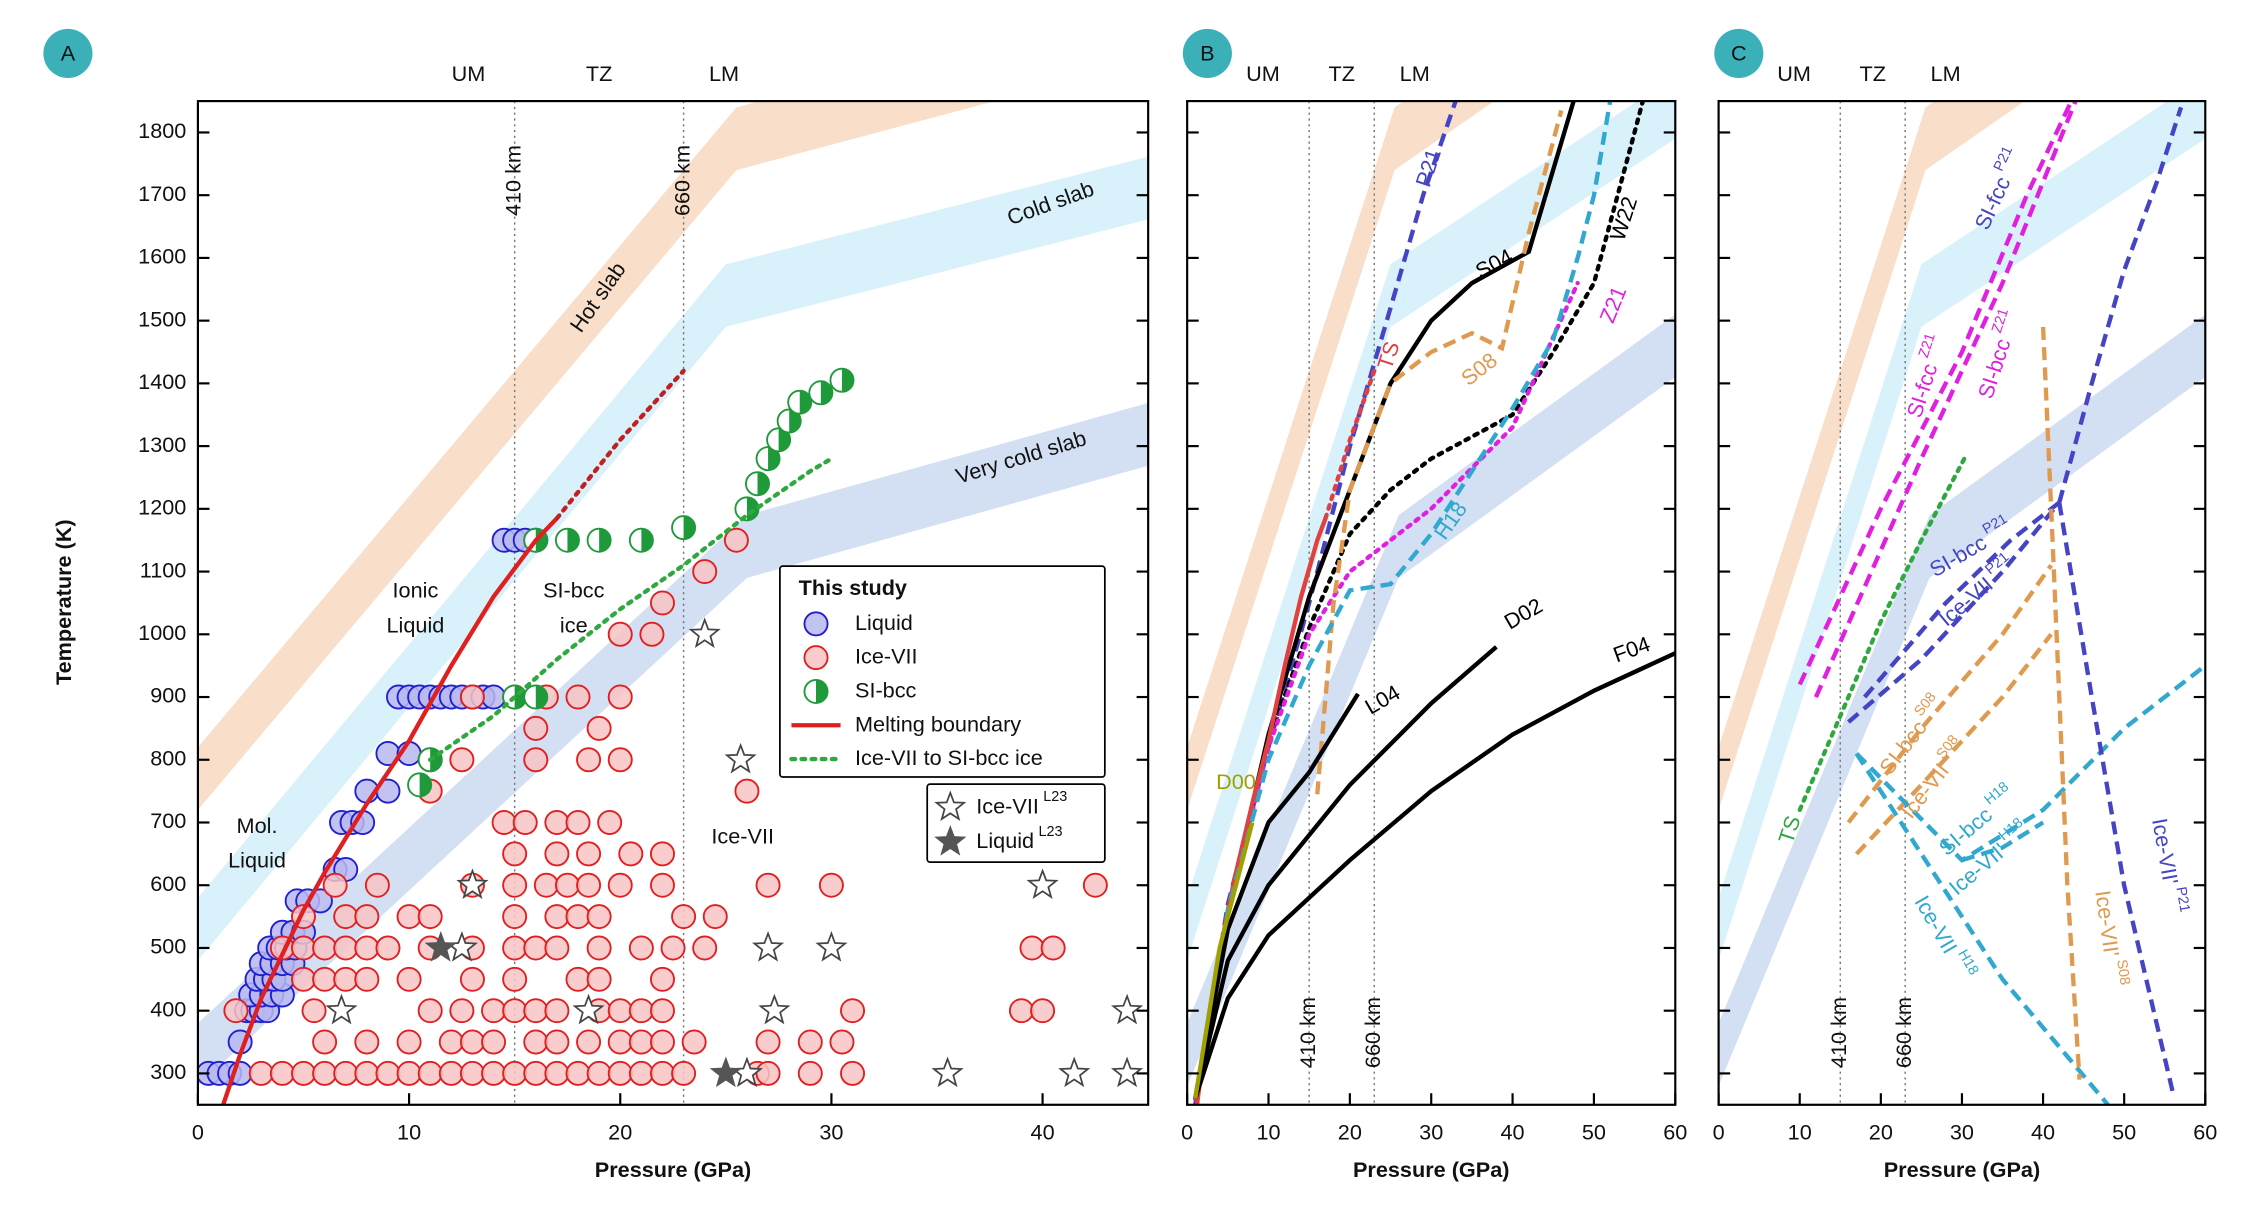 The width and height of the screenshot is (2253, 1218). Describe the element at coordinates (162, 507) in the screenshot. I see `y-tick-label: 1200` at that location.